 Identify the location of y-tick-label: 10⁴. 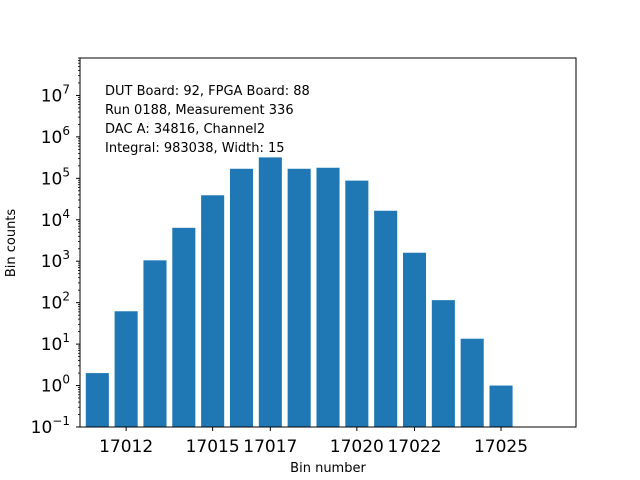
(55, 219).